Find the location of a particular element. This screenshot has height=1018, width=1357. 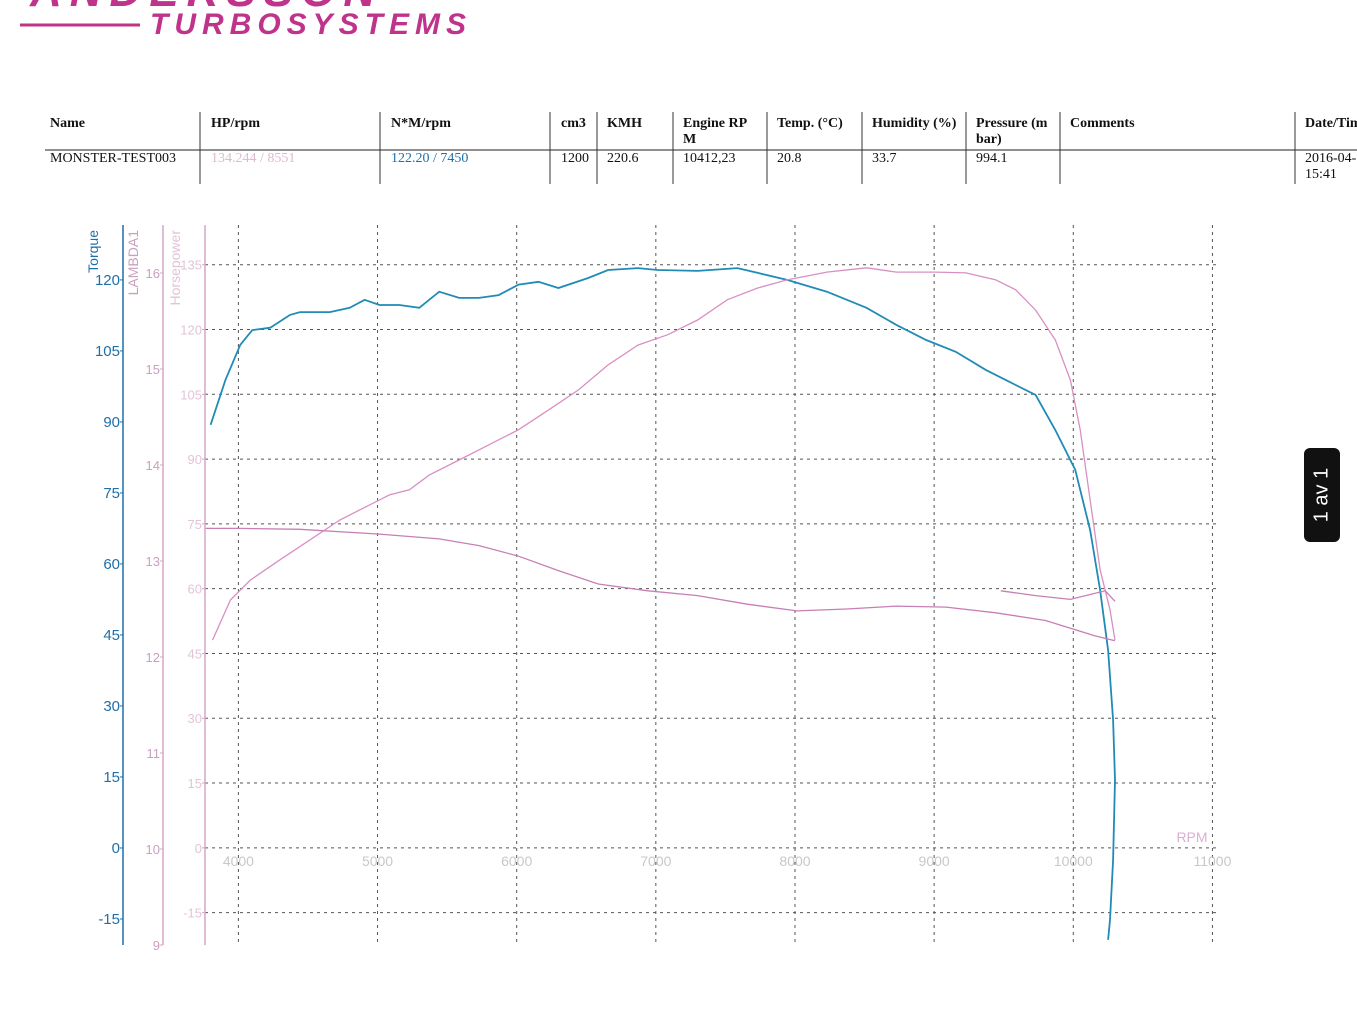

column-header: cm3 is located at coordinates (573, 123).